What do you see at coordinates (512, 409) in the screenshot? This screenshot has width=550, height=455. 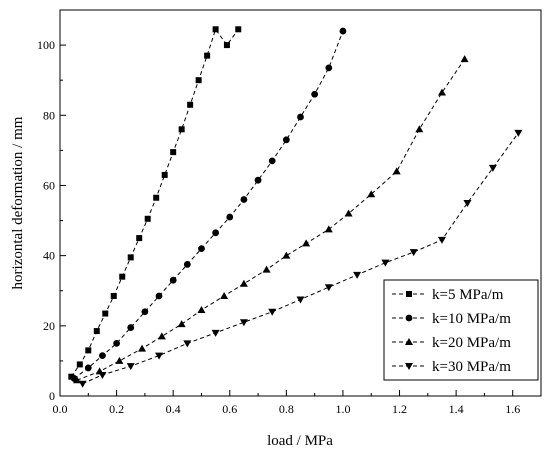 I see `x-tick-label: 1.6` at bounding box center [512, 409].